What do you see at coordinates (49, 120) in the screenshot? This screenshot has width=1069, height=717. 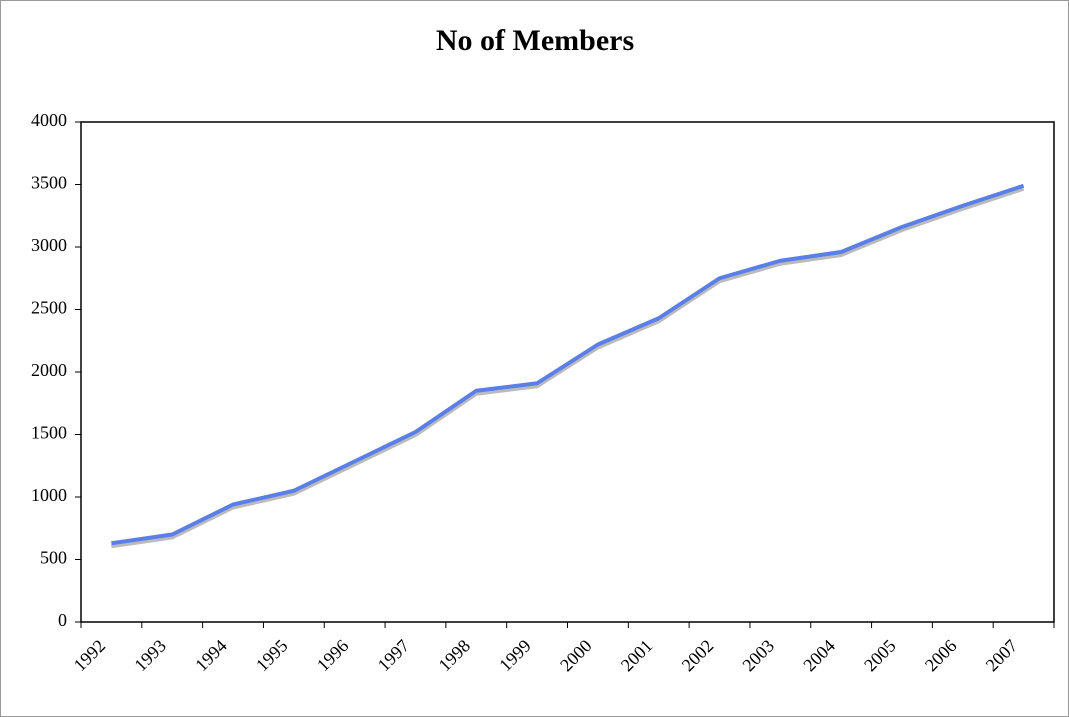 I see `y-tick-label: 4000` at bounding box center [49, 120].